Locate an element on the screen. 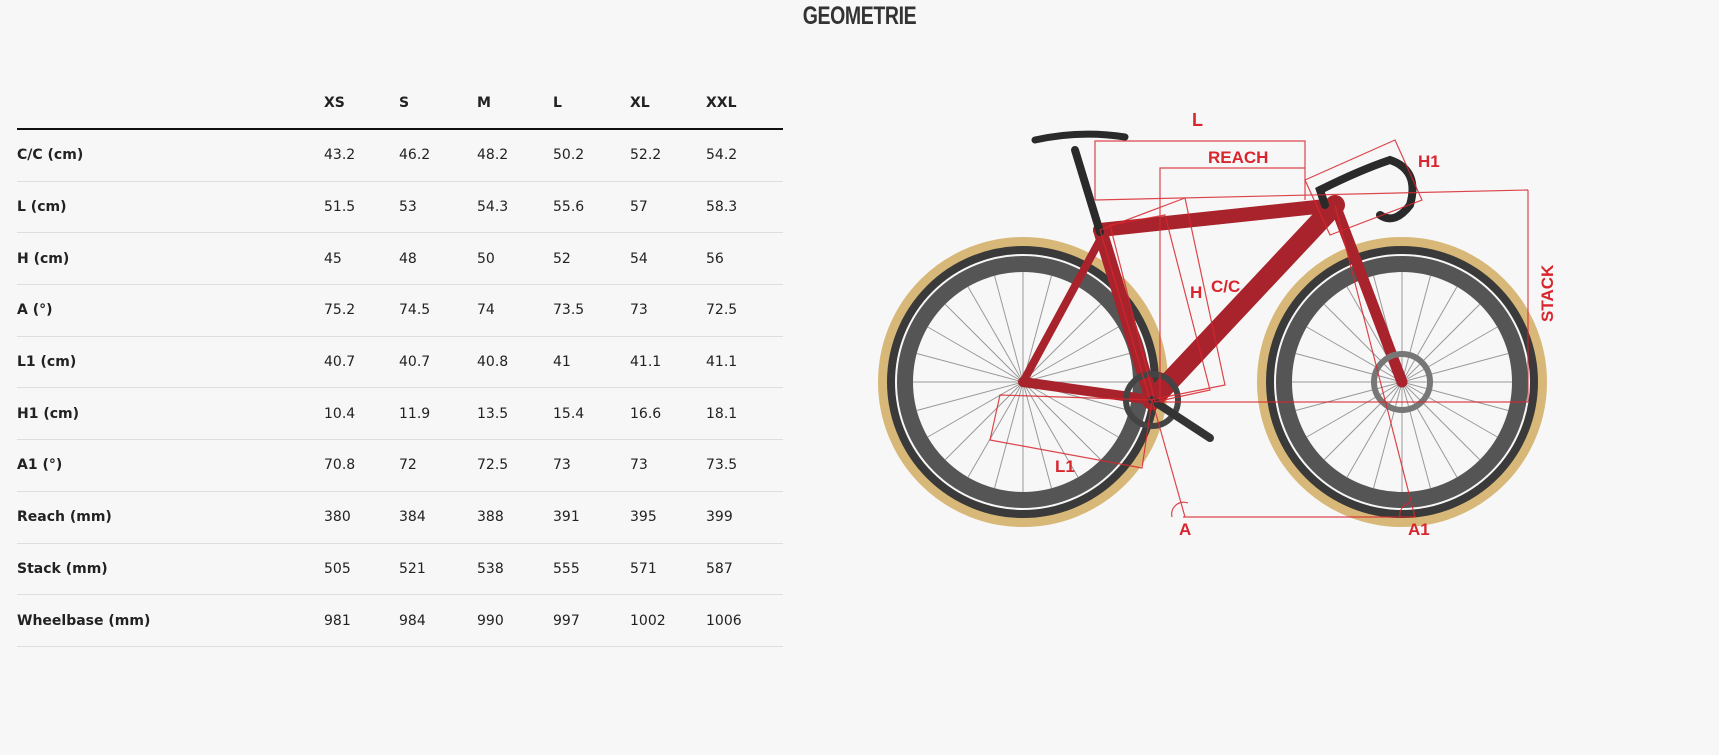 The image size is (1719, 755). label-l: L is located at coordinates (1197, 120).